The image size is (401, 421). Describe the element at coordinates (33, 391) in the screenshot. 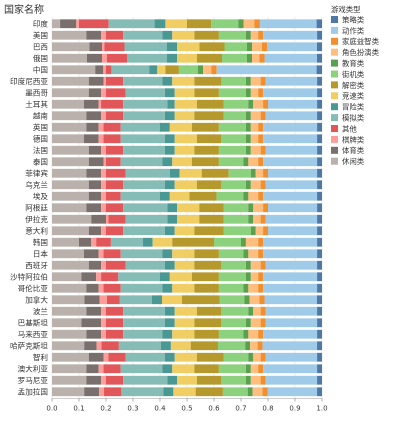

I see `country-label: 孟加拉国` at that location.